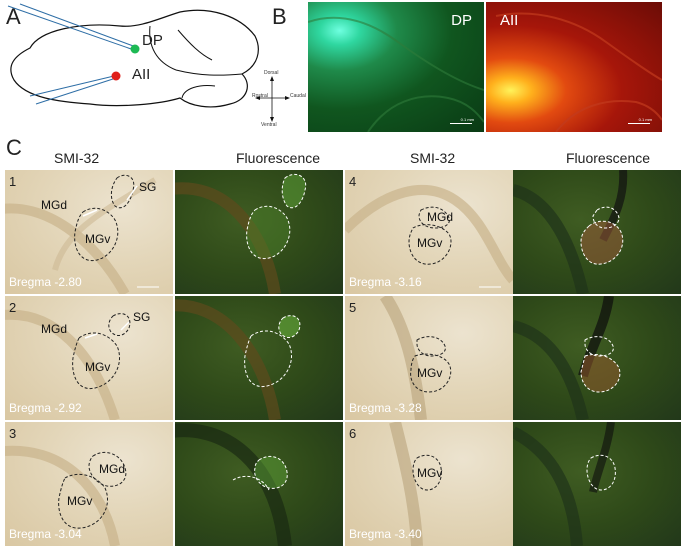 This screenshot has width=685, height=552. I want to click on smi32-section-1: 1 MGd MGv SG Bregma -2.80, so click(89, 232).